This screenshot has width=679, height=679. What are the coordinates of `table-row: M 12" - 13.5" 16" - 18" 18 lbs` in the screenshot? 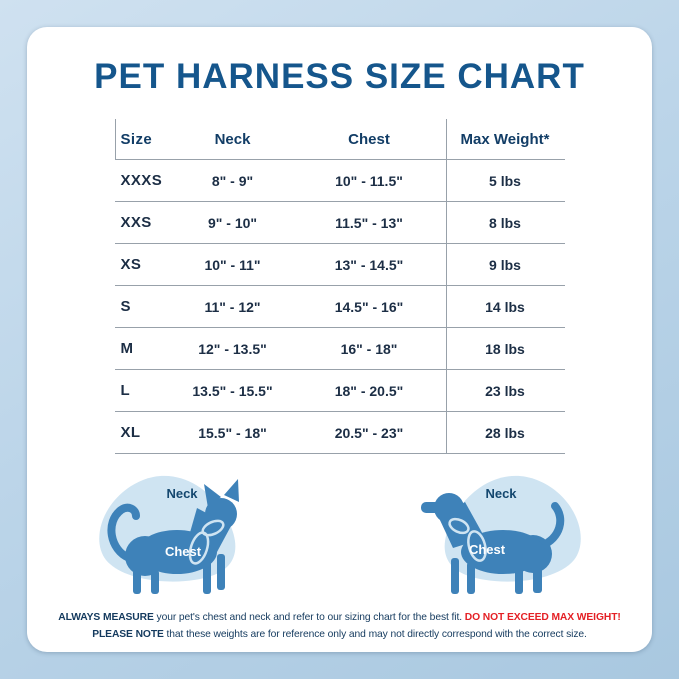 It's located at (339, 349).